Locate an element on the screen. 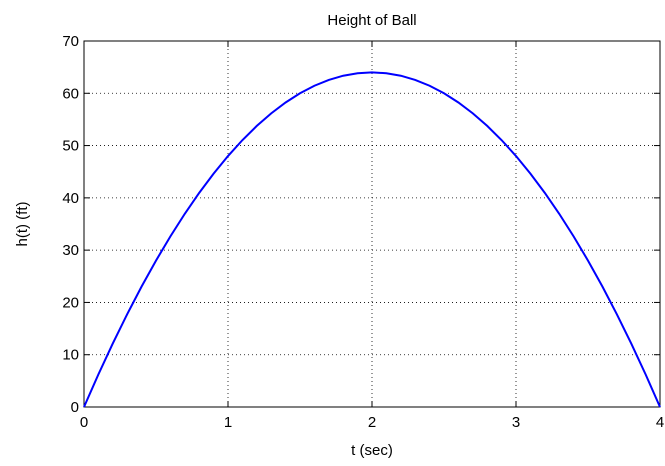 The image size is (665, 466). y-axis-title: h(t) (ft) is located at coordinates (22, 224).